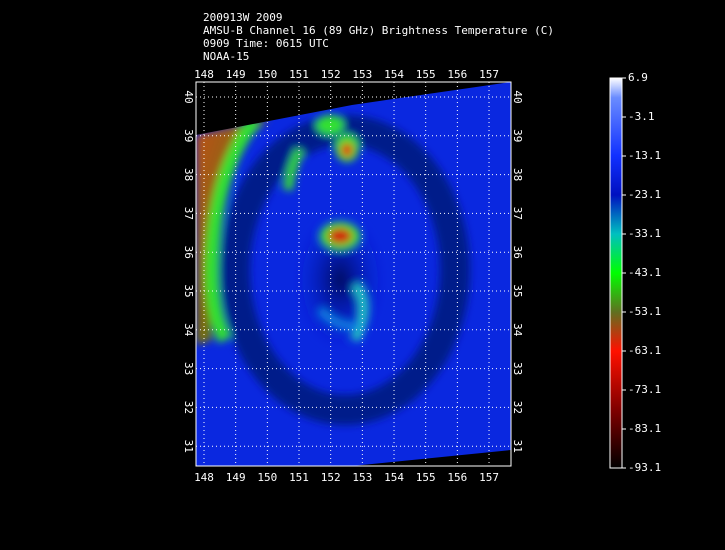 This screenshot has height=550, width=725. I want to click on colorbar-label: -63.1, so click(644, 350).